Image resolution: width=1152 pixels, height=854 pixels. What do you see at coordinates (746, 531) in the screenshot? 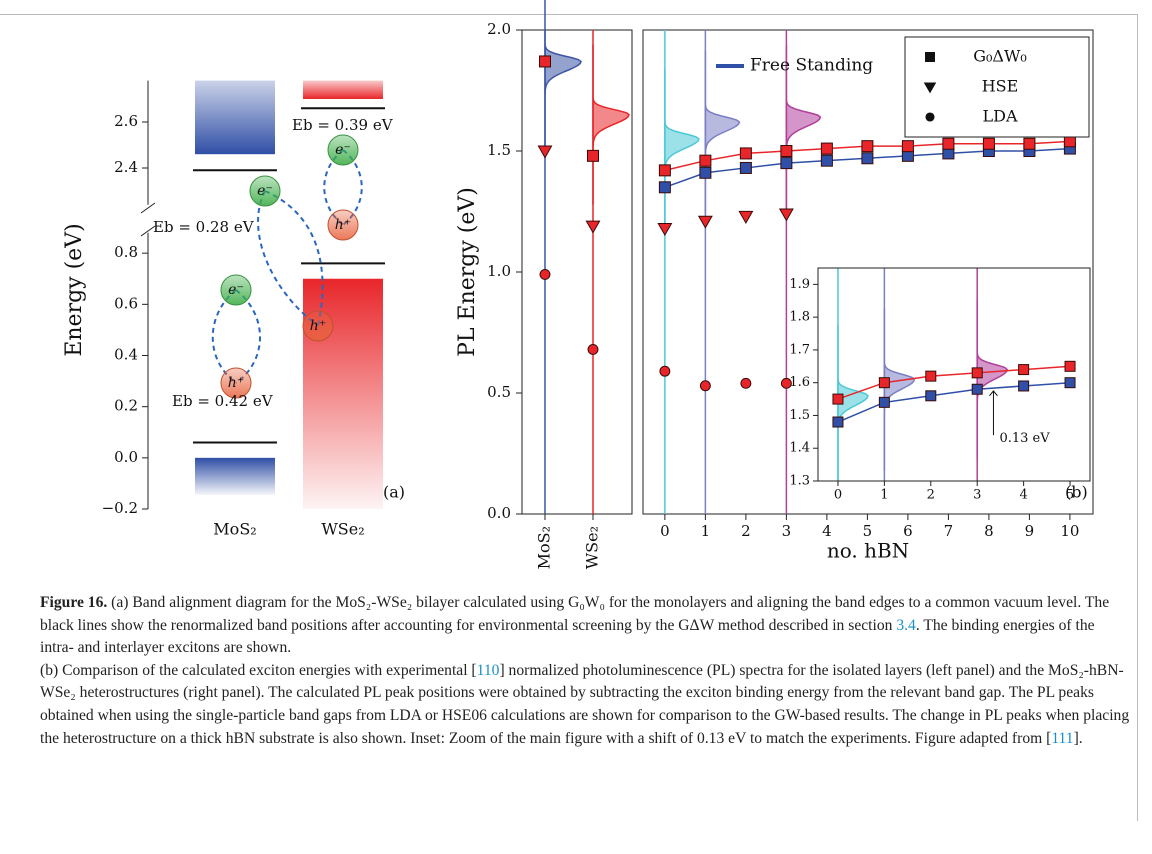
I see `x-tick-label: 2` at bounding box center [746, 531].